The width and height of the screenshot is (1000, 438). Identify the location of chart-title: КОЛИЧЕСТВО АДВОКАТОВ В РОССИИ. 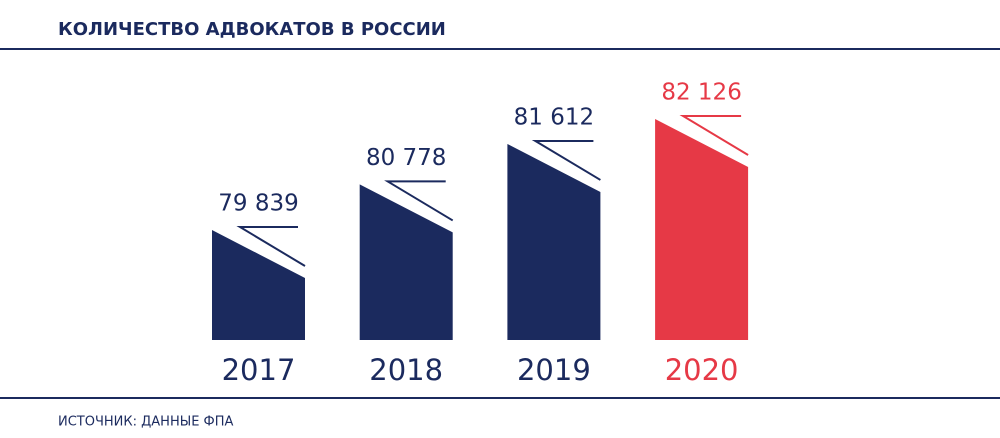
(252, 29).